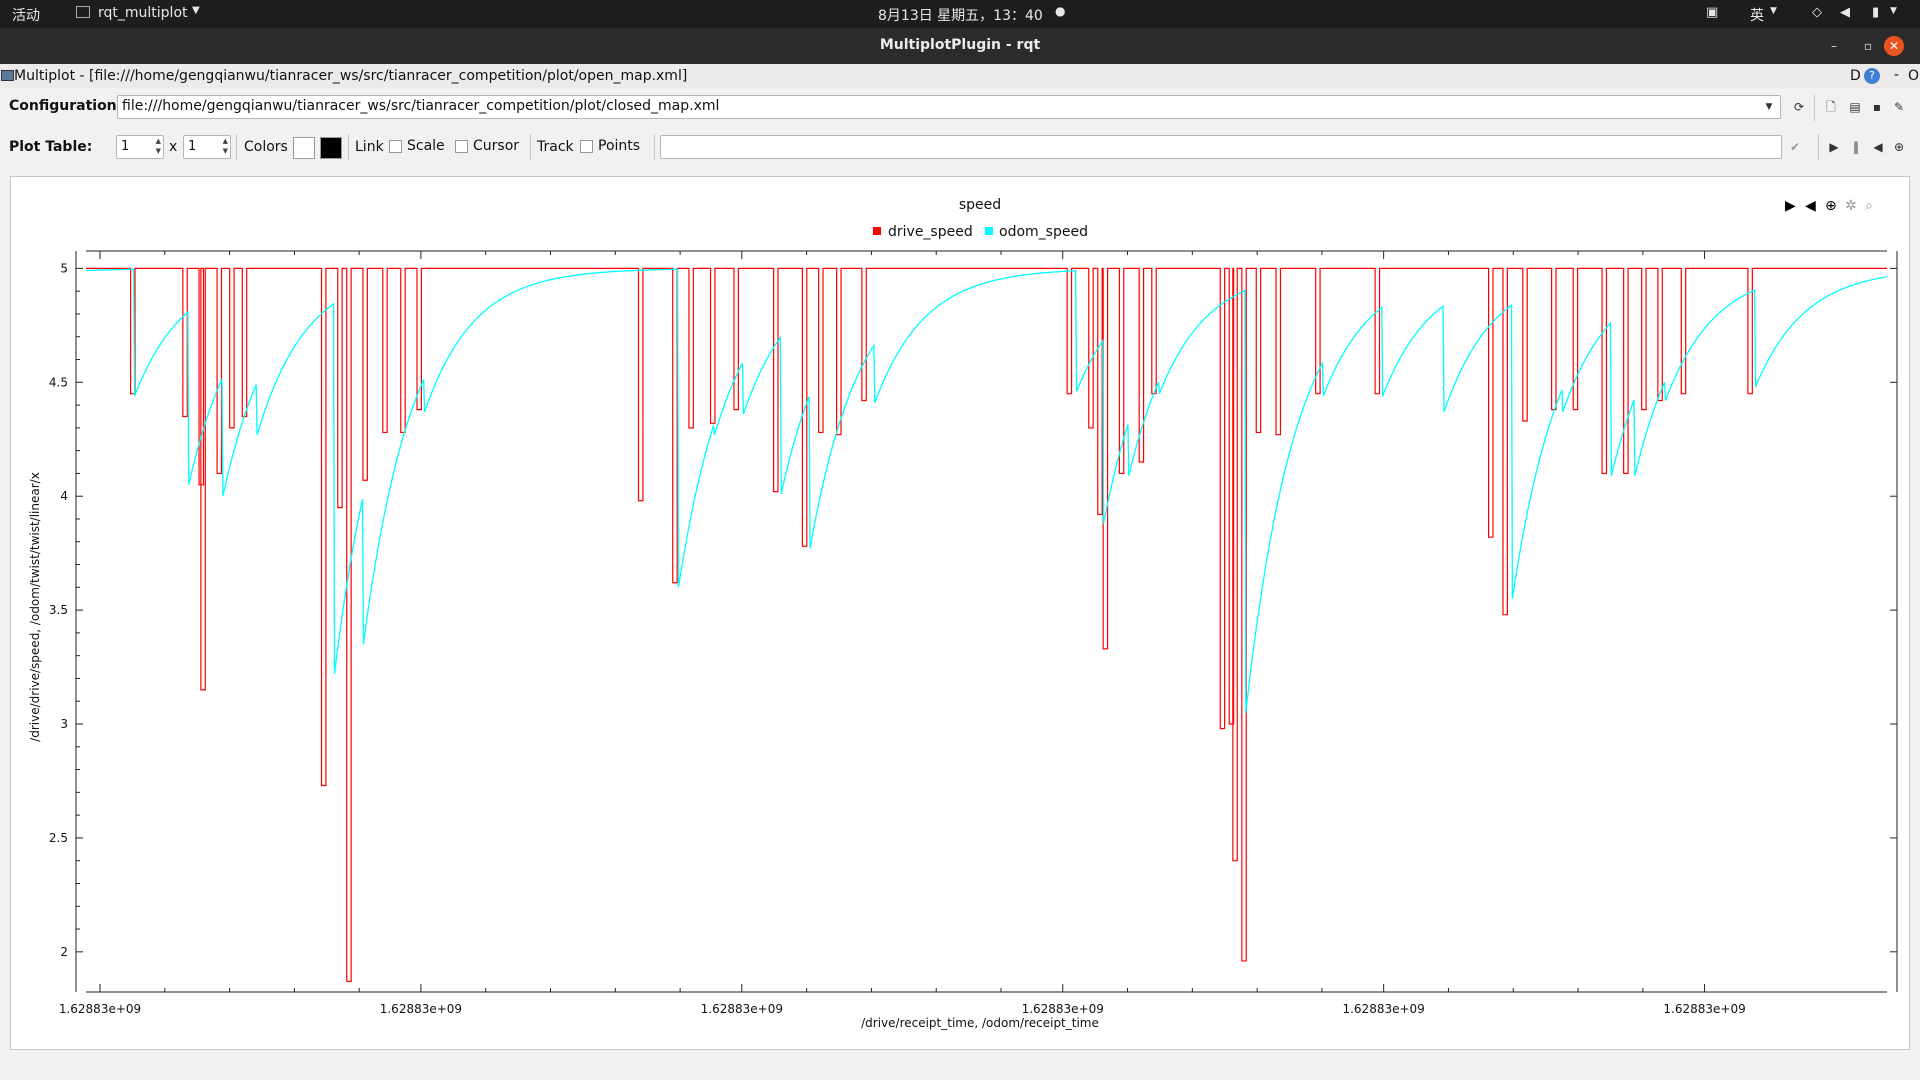 Image resolution: width=1920 pixels, height=1080 pixels. I want to click on clock: 8月13日 星期五，13：40, so click(960, 16).